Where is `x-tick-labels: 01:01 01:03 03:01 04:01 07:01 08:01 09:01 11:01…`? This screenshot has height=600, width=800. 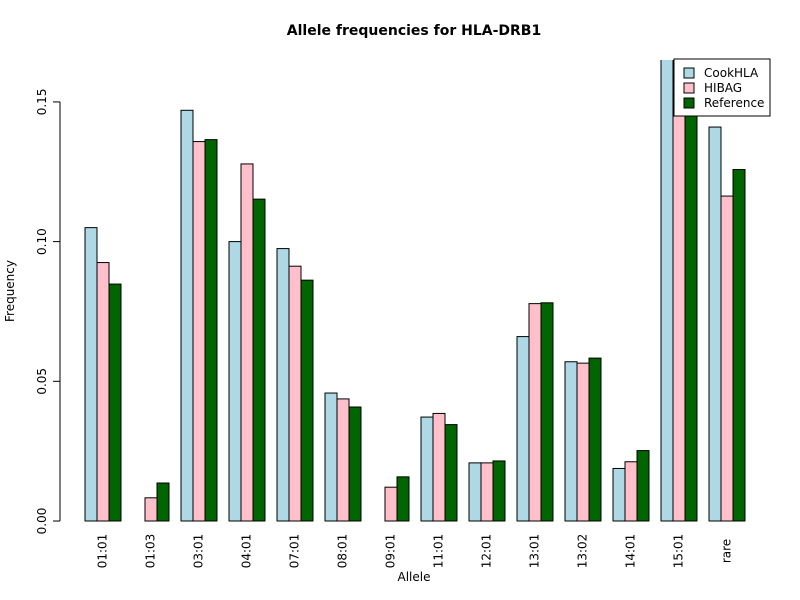 x-tick-labels: 01:01 01:03 03:01 04:01 07:01 08:01 09:01 11:01… is located at coordinates (415, 551).